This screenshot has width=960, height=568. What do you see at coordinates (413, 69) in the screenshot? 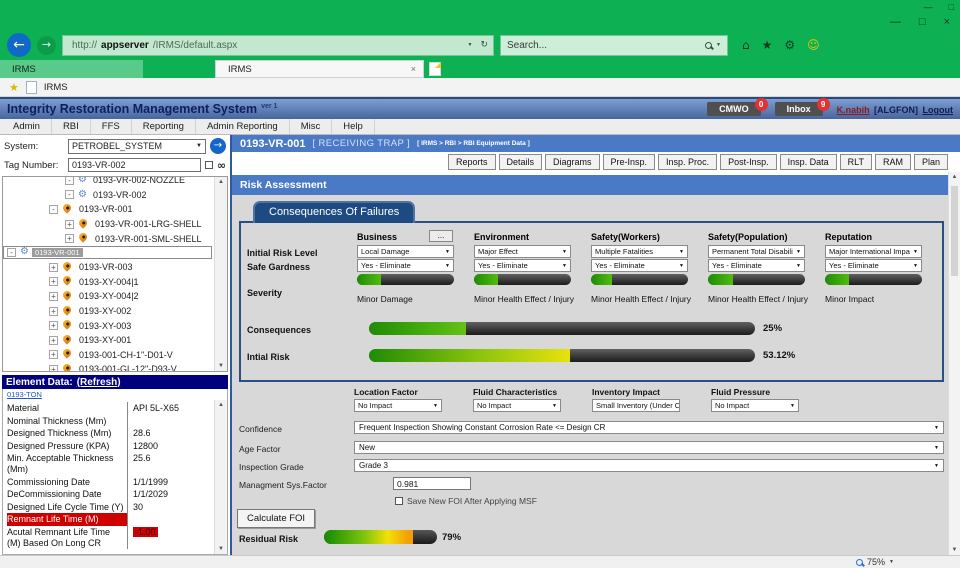
I see `tab-close-icon: ×` at bounding box center [413, 69].